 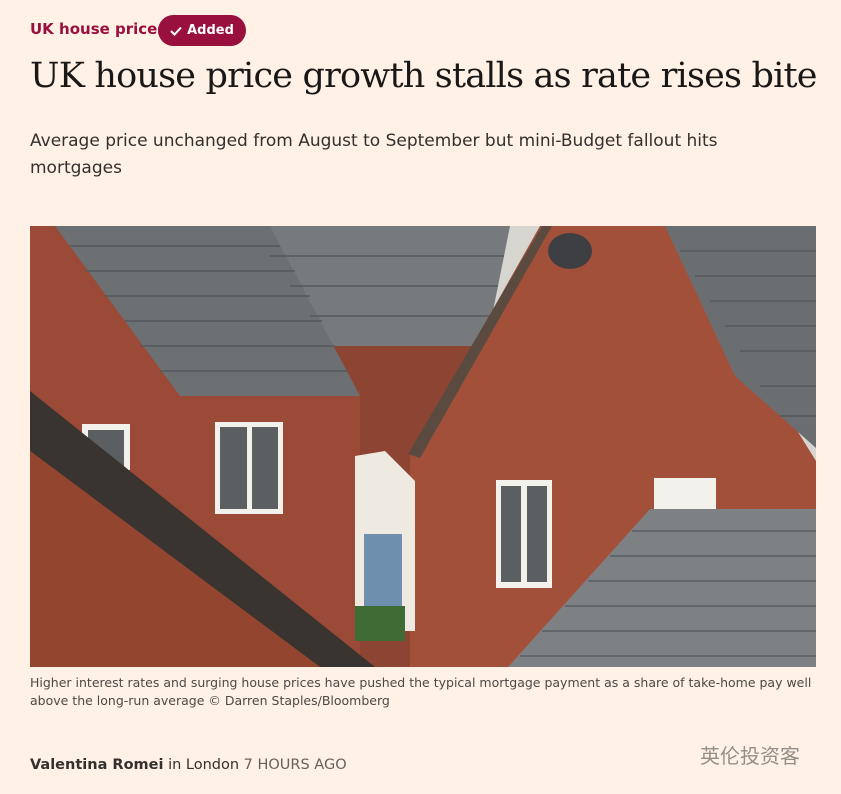 What do you see at coordinates (97, 765) in the screenshot?
I see `author: Valentina Romei` at bounding box center [97, 765].